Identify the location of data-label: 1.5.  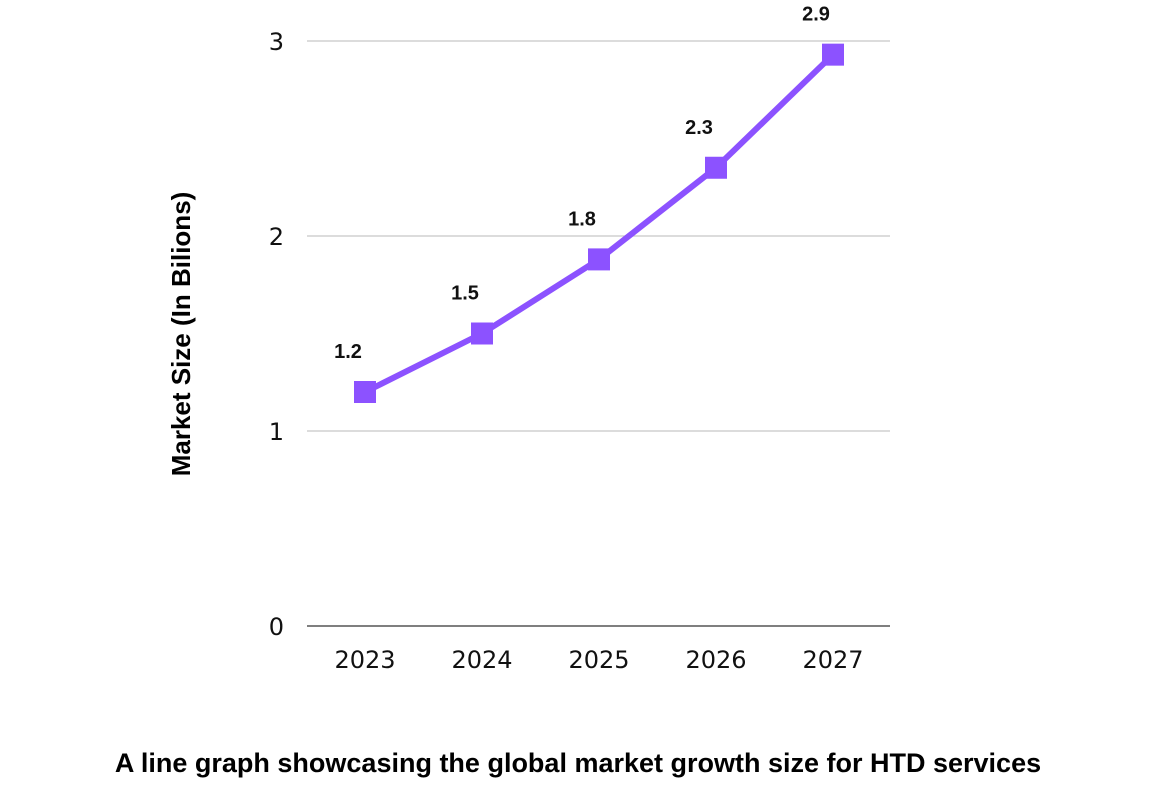
(465, 294).